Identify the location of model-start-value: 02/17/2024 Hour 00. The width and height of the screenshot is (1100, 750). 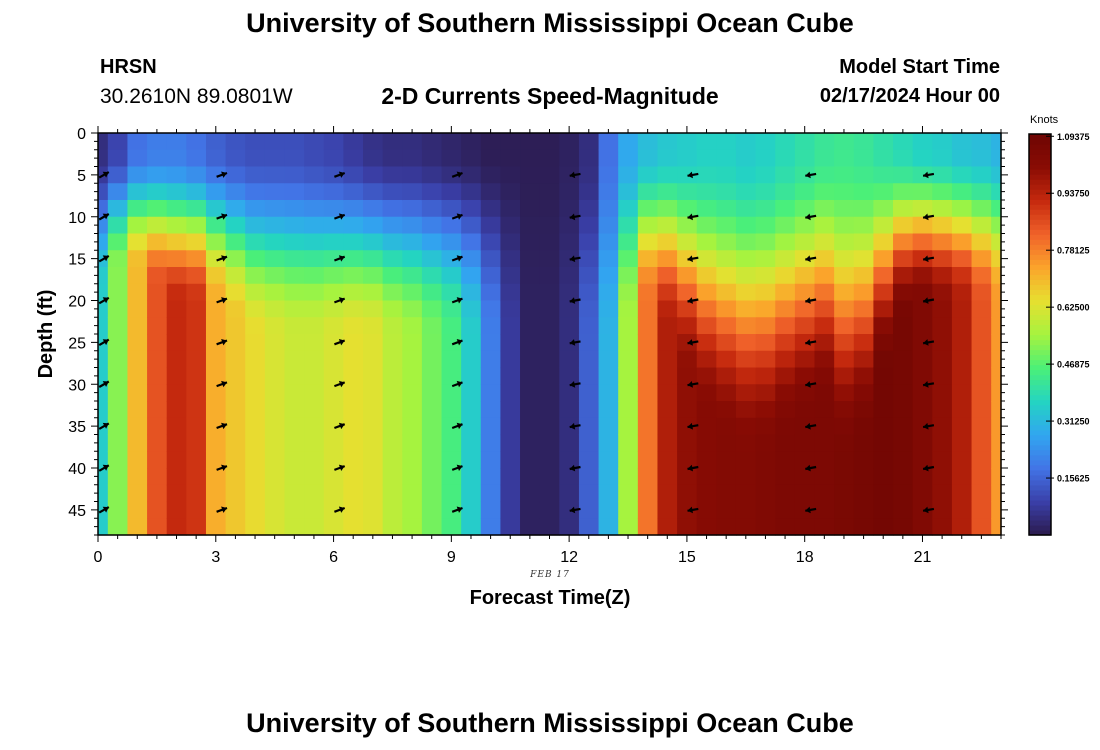
(909, 96).